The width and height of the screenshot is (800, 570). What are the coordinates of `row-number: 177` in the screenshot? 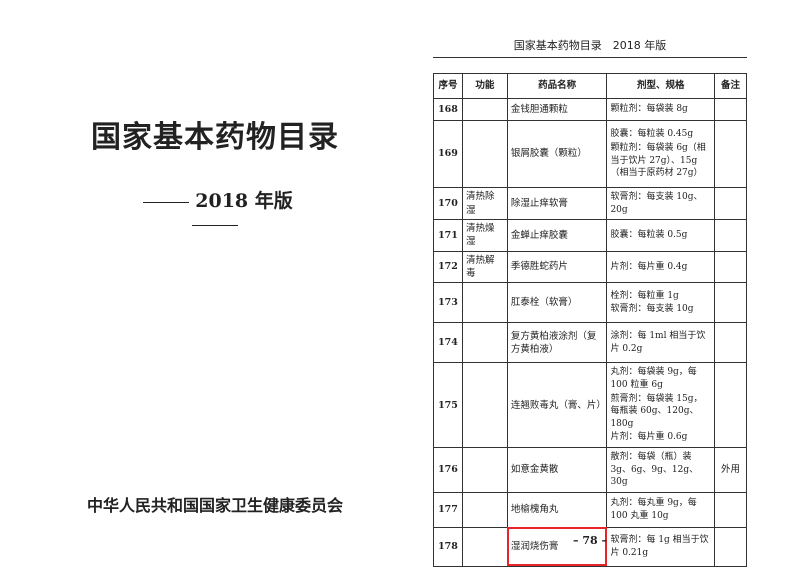 It's located at (448, 509).